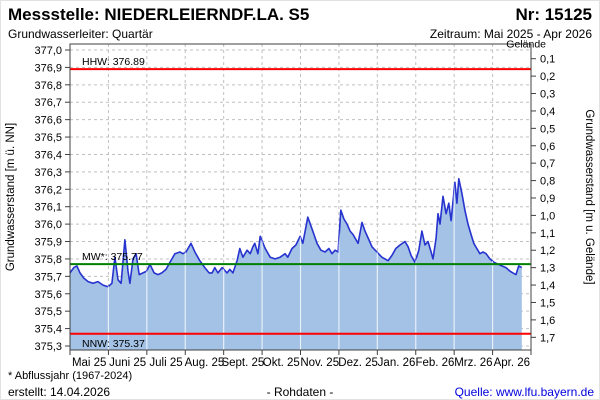 The height and width of the screenshot is (400, 600). I want to click on right-tick-label: 1,7, so click(547, 338).